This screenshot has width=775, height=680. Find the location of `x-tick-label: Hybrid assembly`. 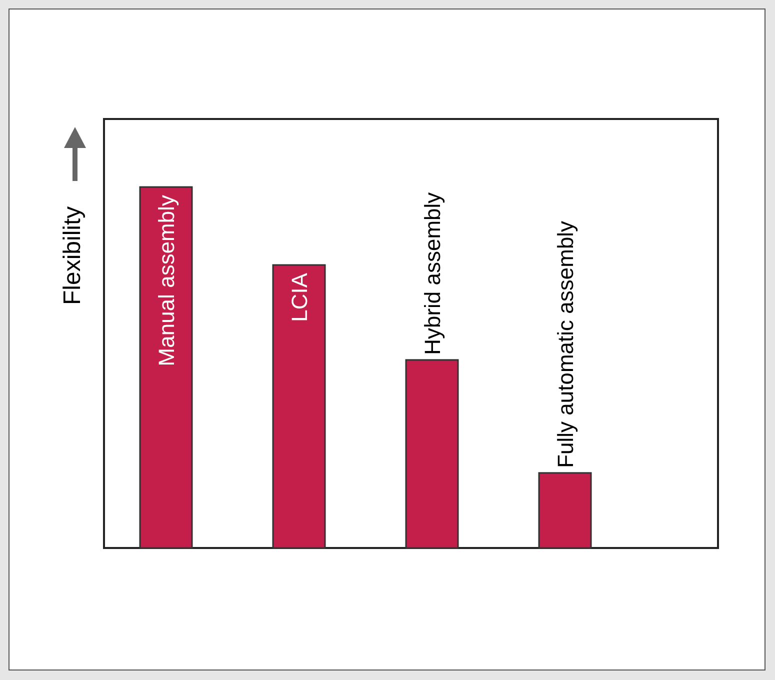

x-tick-label: Hybrid assembly is located at coordinates (432, 273).